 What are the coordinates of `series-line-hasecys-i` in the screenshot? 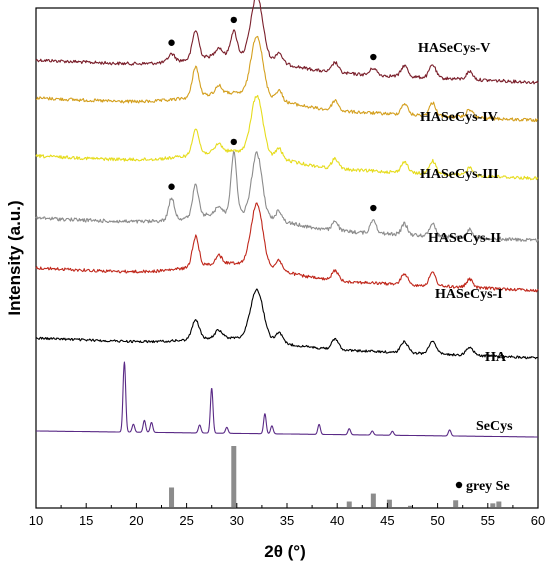 It's located at (287, 247).